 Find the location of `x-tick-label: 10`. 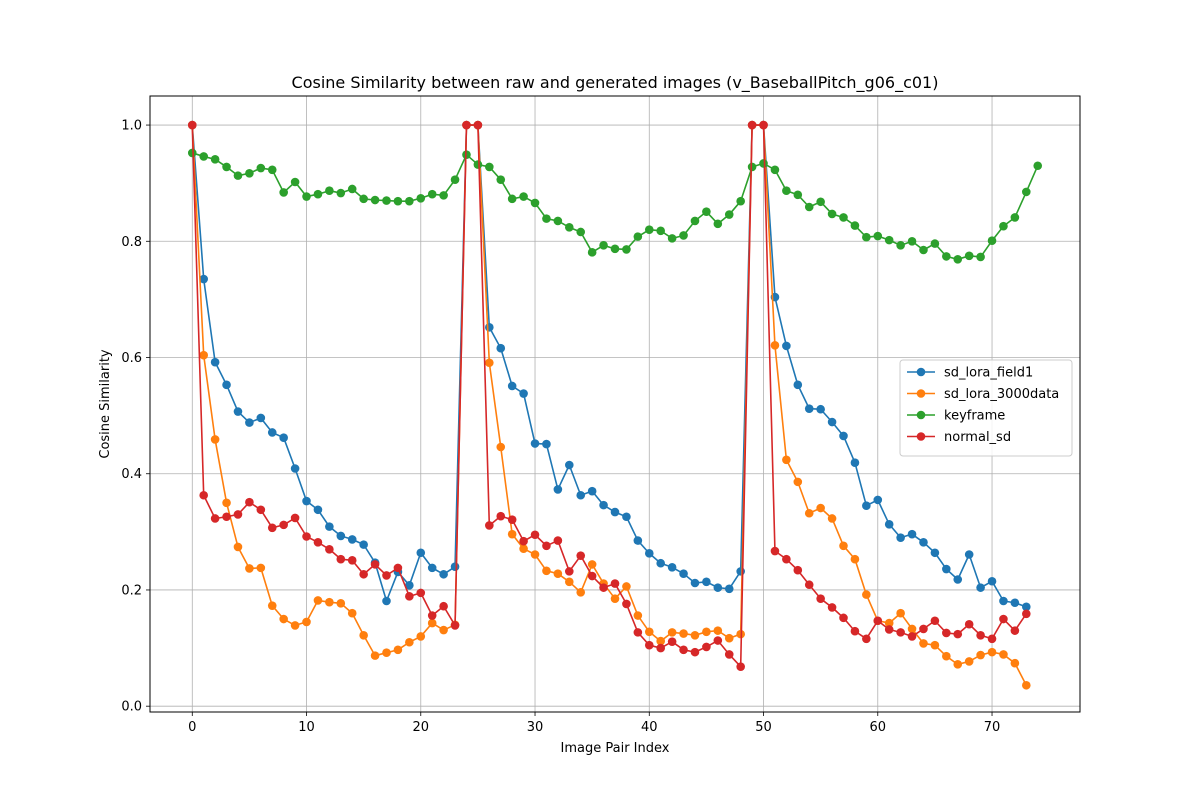

x-tick-label: 10 is located at coordinates (306, 727).